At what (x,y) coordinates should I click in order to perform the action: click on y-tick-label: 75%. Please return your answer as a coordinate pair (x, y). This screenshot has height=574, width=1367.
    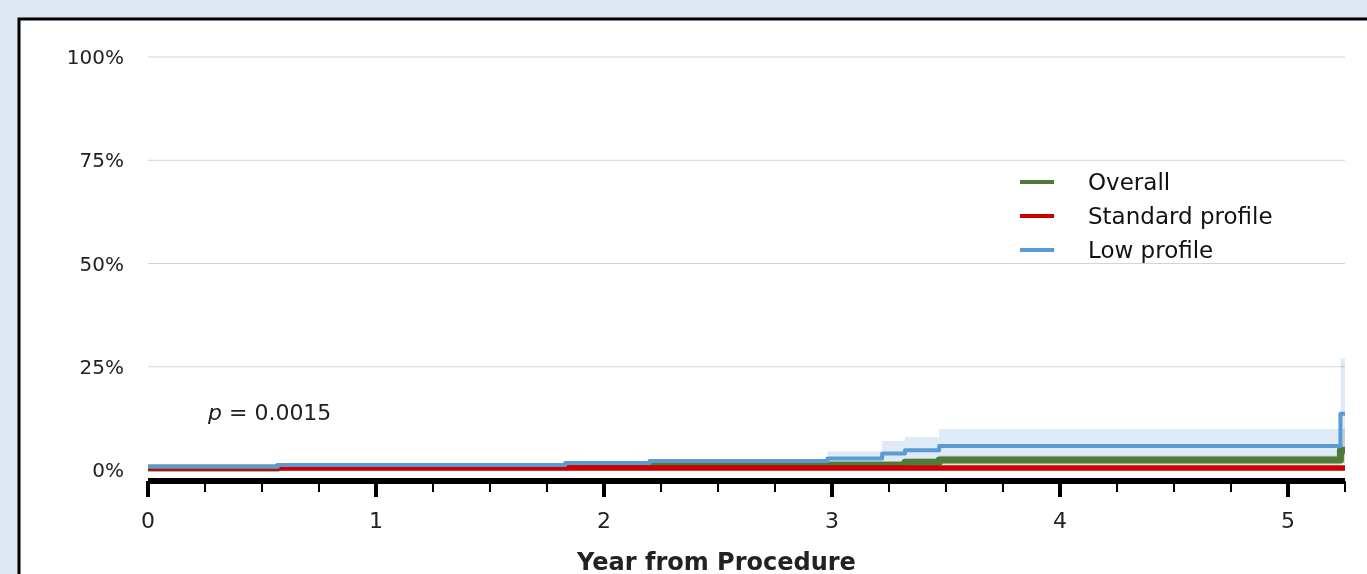
    Looking at the image, I should click on (101, 160).